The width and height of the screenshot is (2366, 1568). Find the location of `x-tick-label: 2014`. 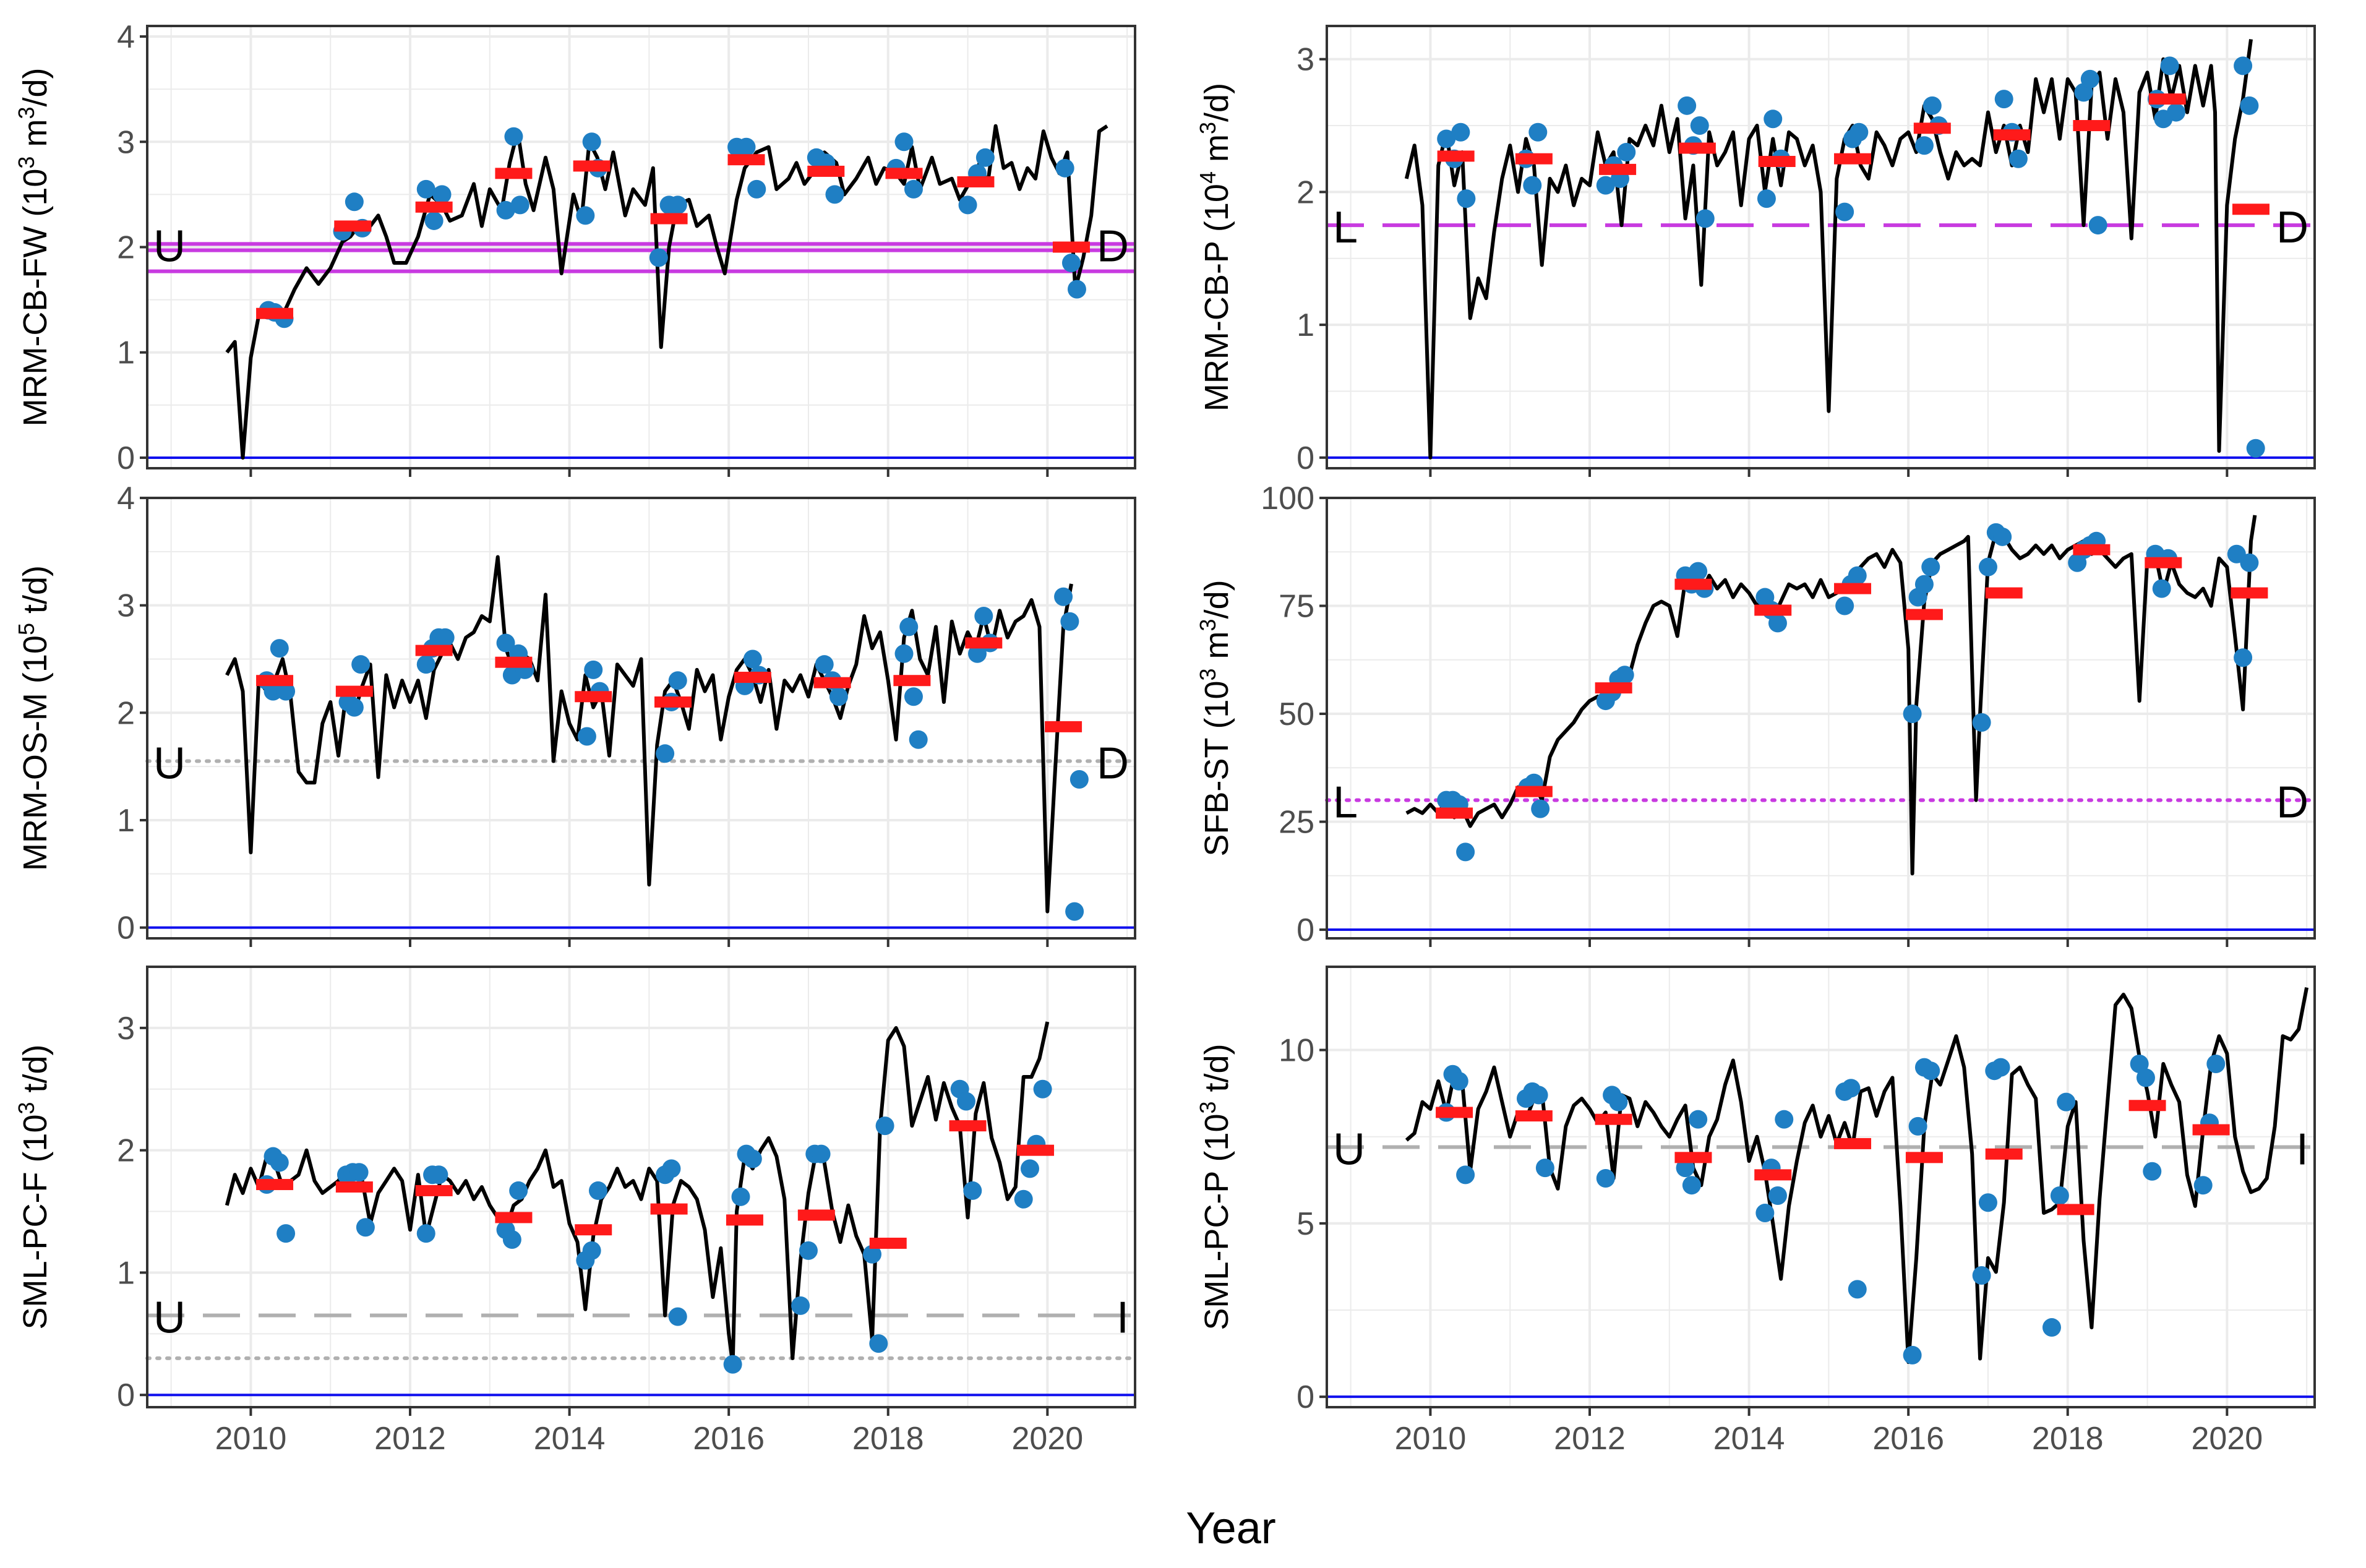

x-tick-label: 2014 is located at coordinates (1749, 1439).